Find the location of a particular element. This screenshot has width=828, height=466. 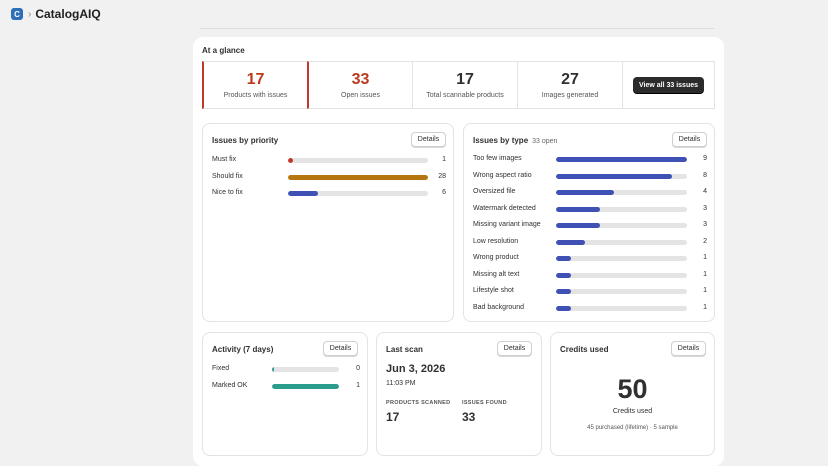

issue-type-label: Oversized file is located at coordinates (494, 191).